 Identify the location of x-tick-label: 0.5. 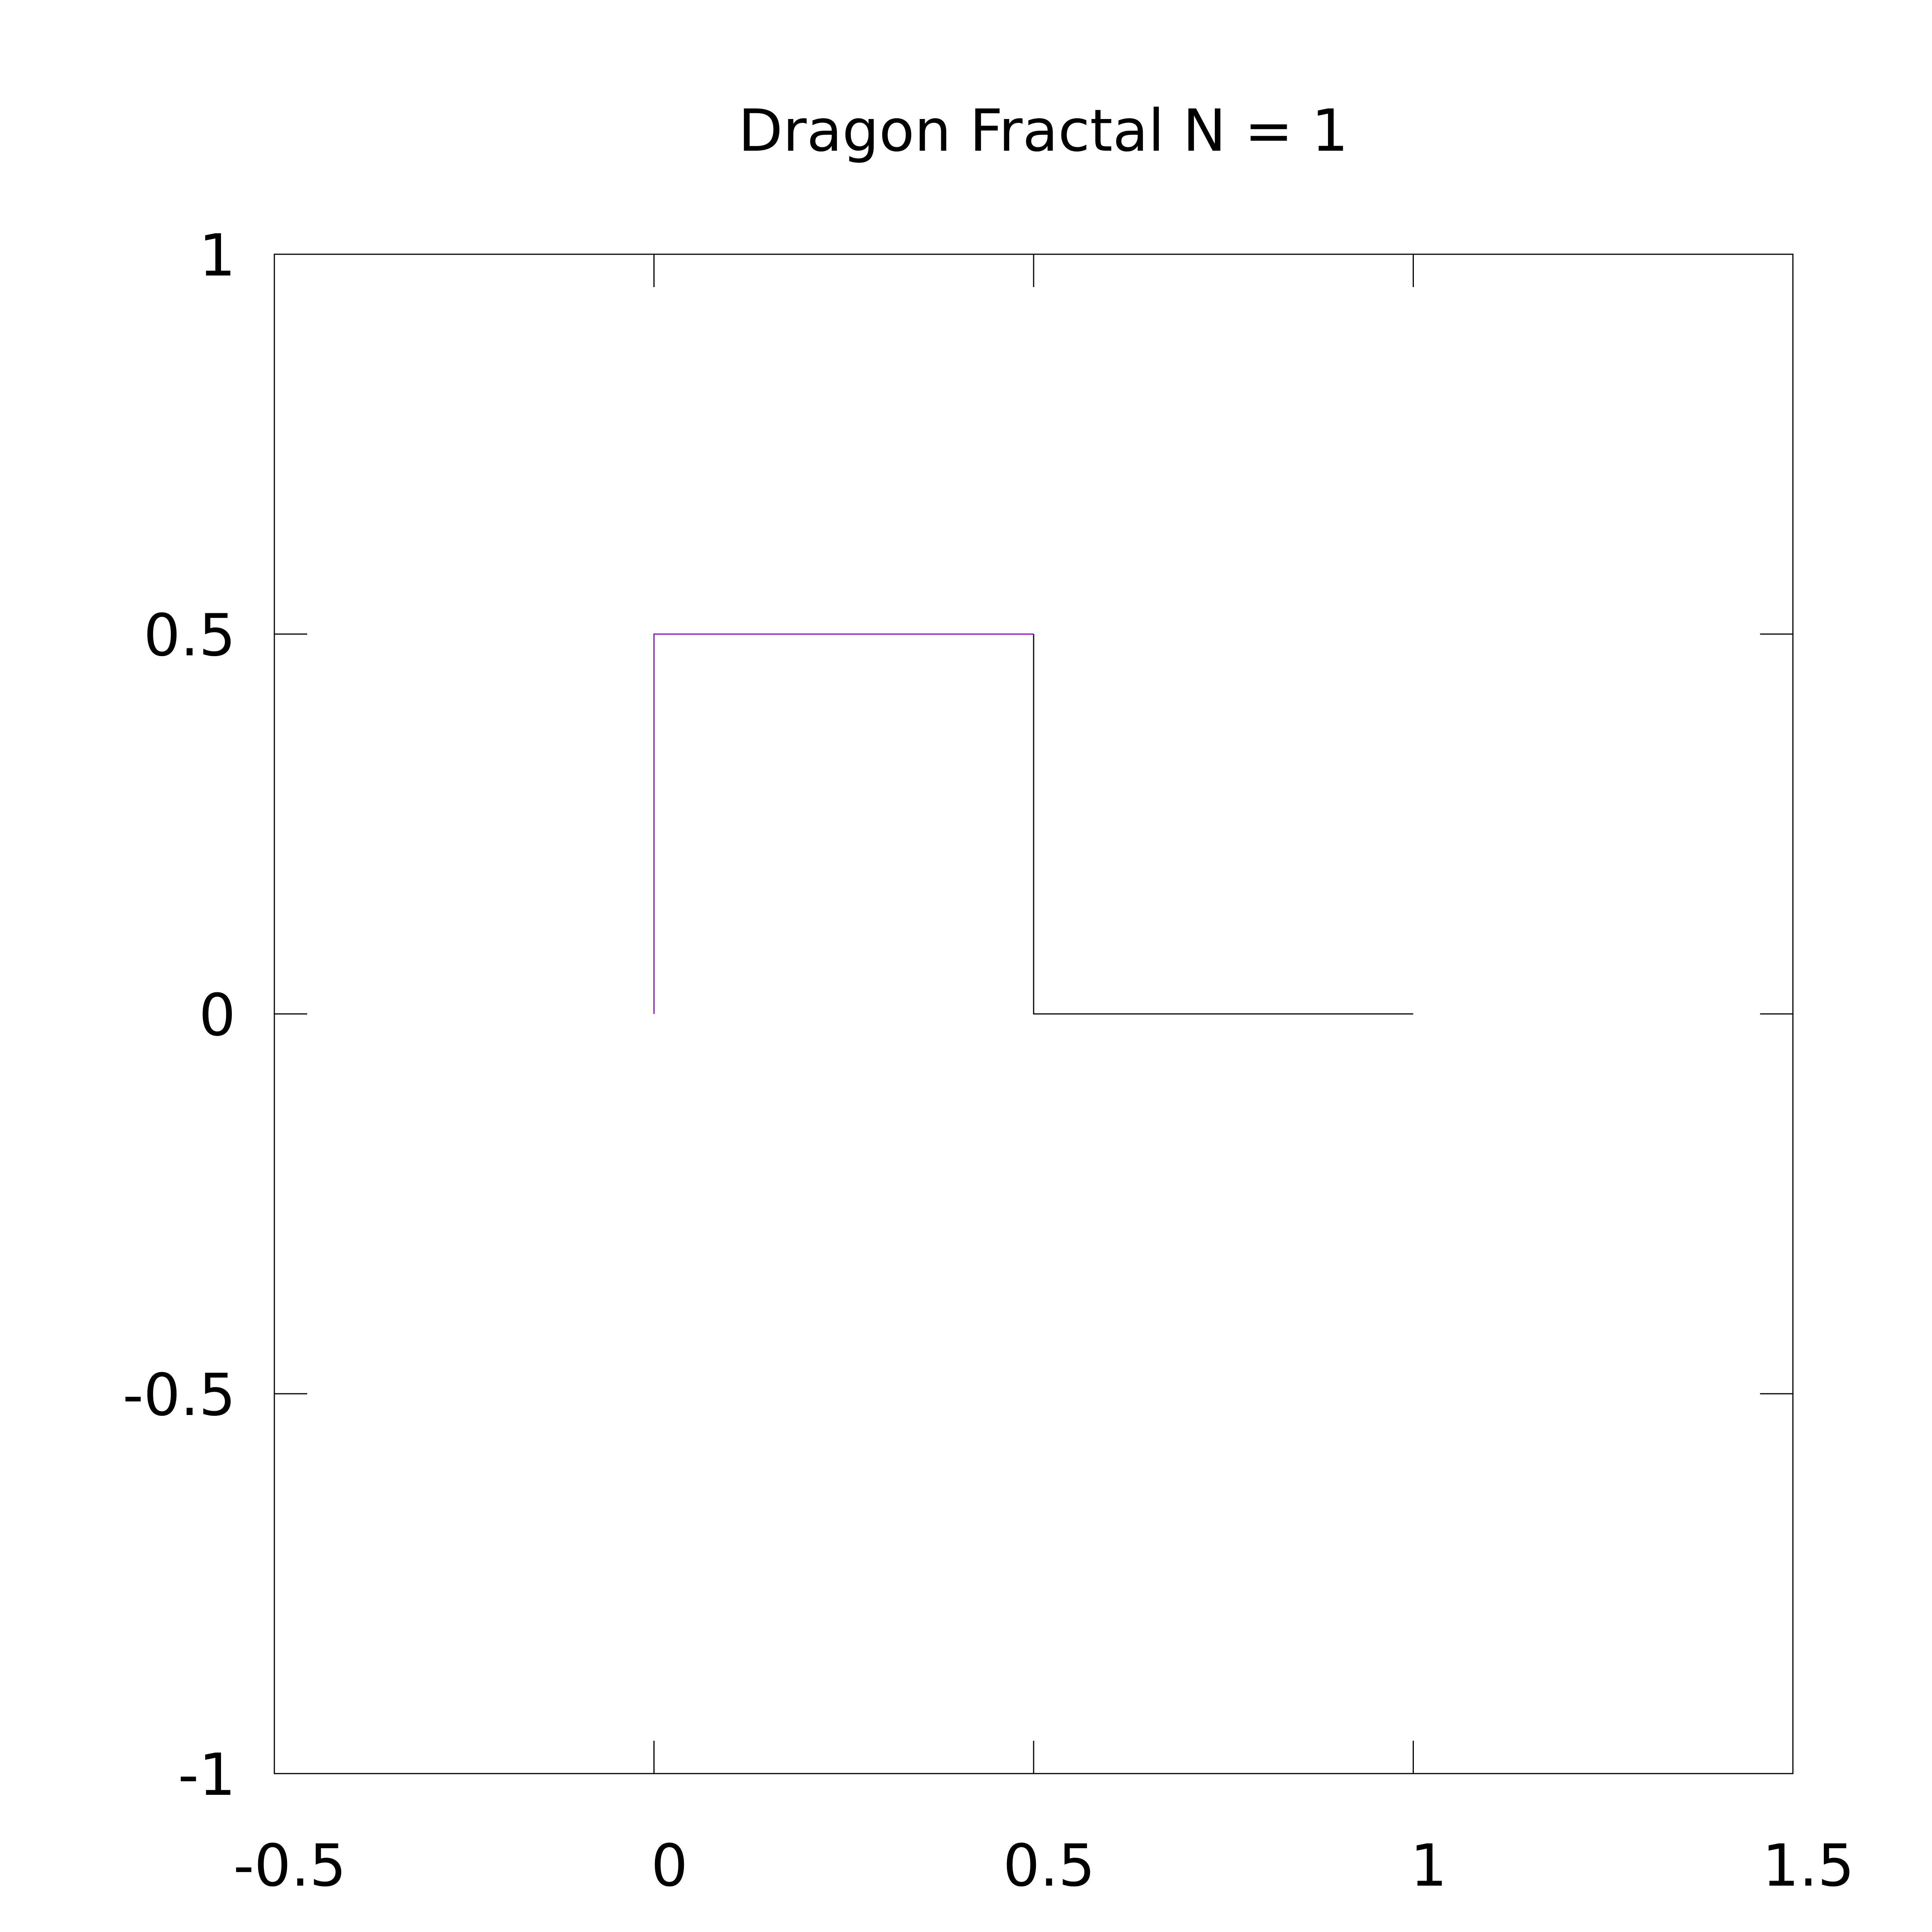
(1049, 1866).